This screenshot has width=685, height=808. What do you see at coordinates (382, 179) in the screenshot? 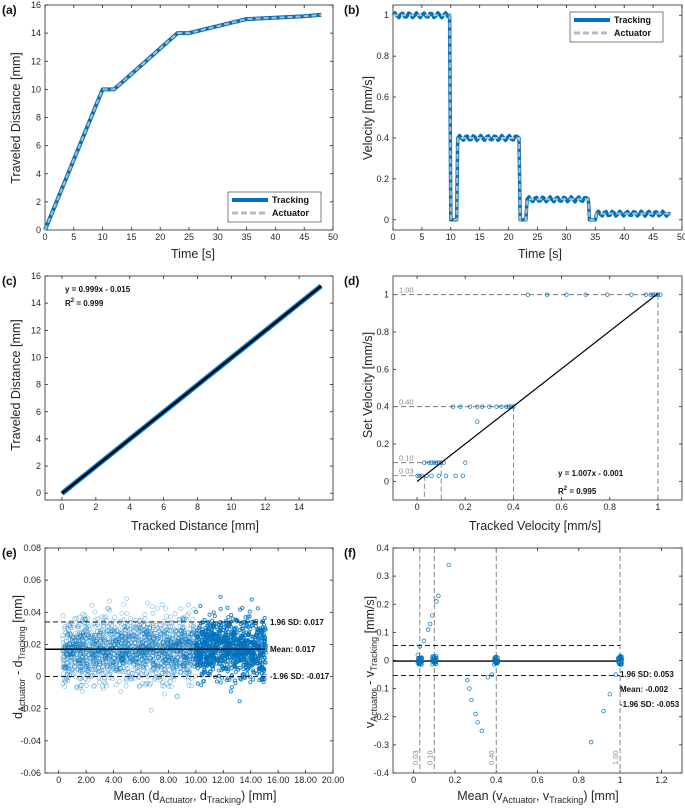
I see `panel-b-y-tick-label: 0.2` at bounding box center [382, 179].